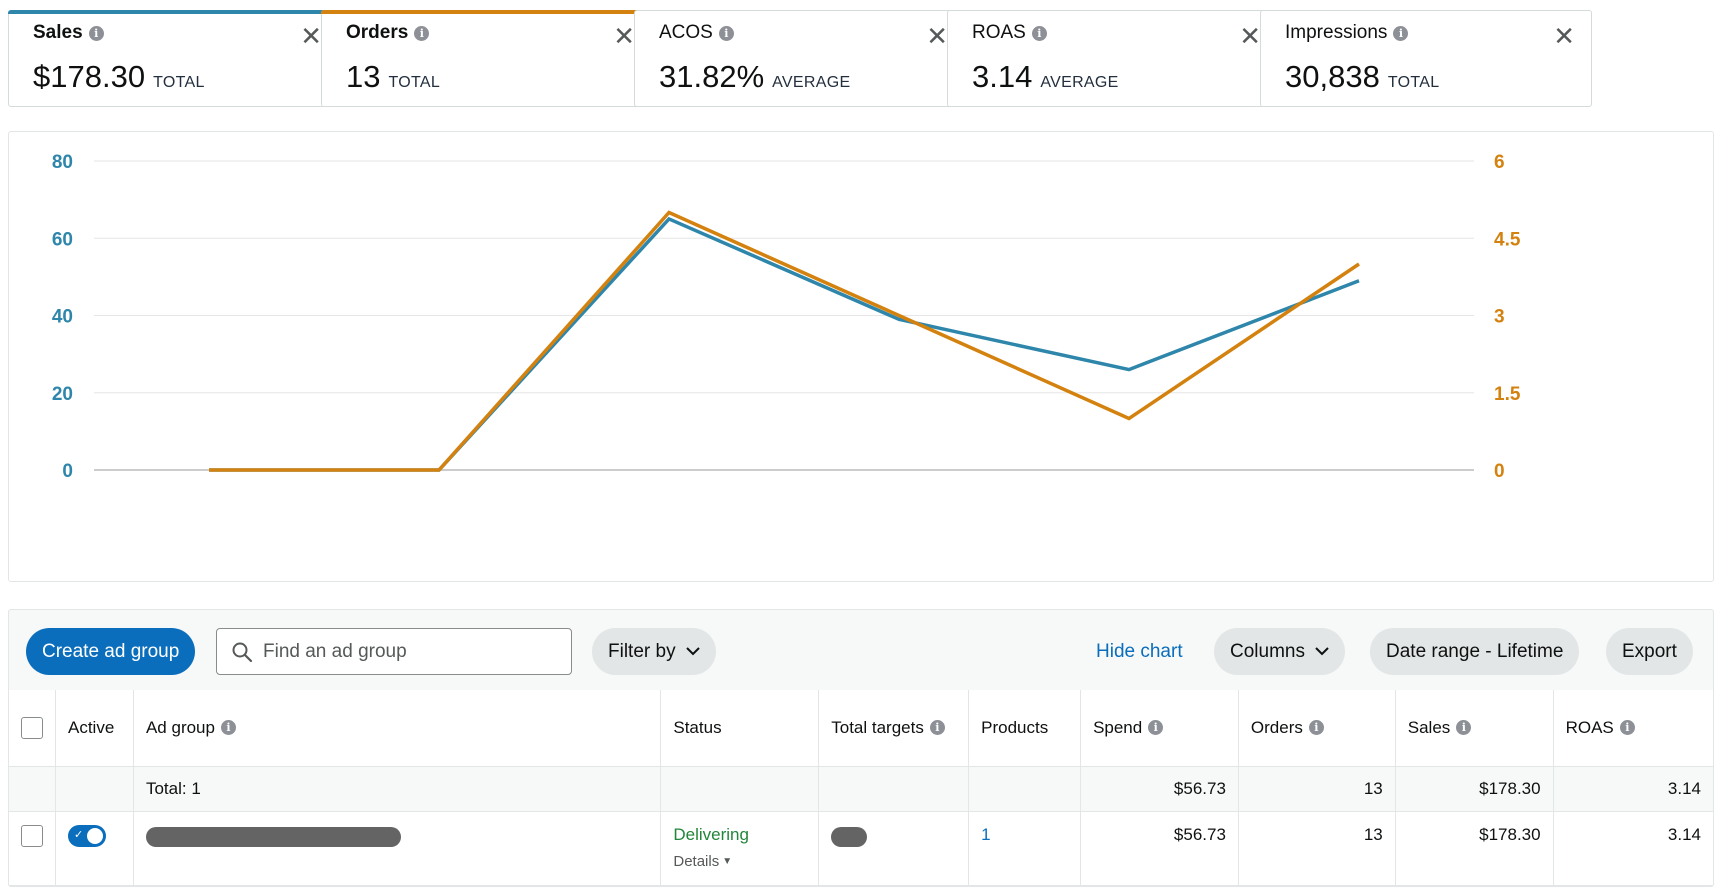 The image size is (1722, 896). I want to click on metric-title-text: ROAS, so click(999, 32).